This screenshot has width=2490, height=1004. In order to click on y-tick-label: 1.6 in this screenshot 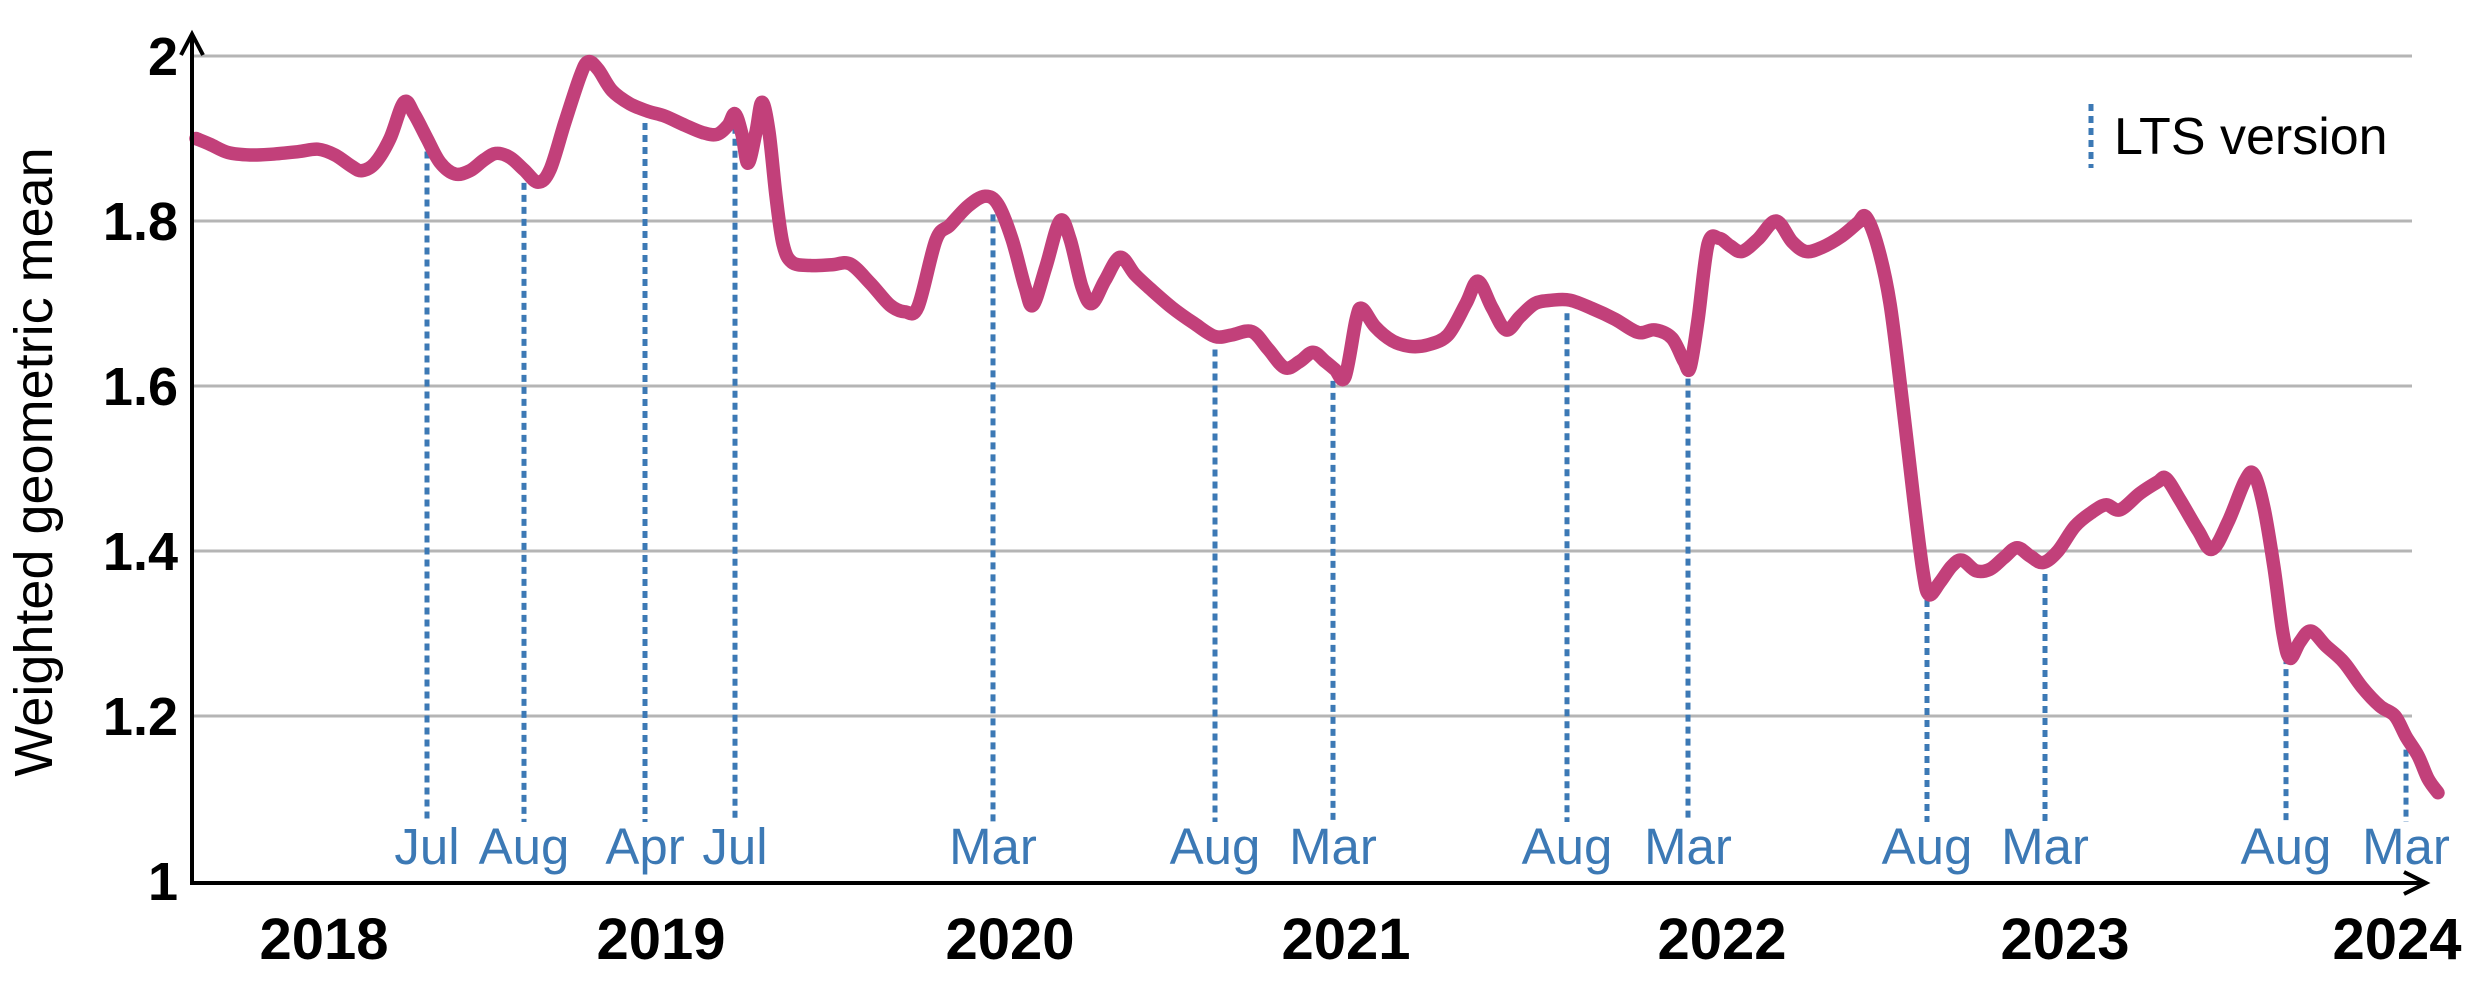, I will do `click(140, 387)`.